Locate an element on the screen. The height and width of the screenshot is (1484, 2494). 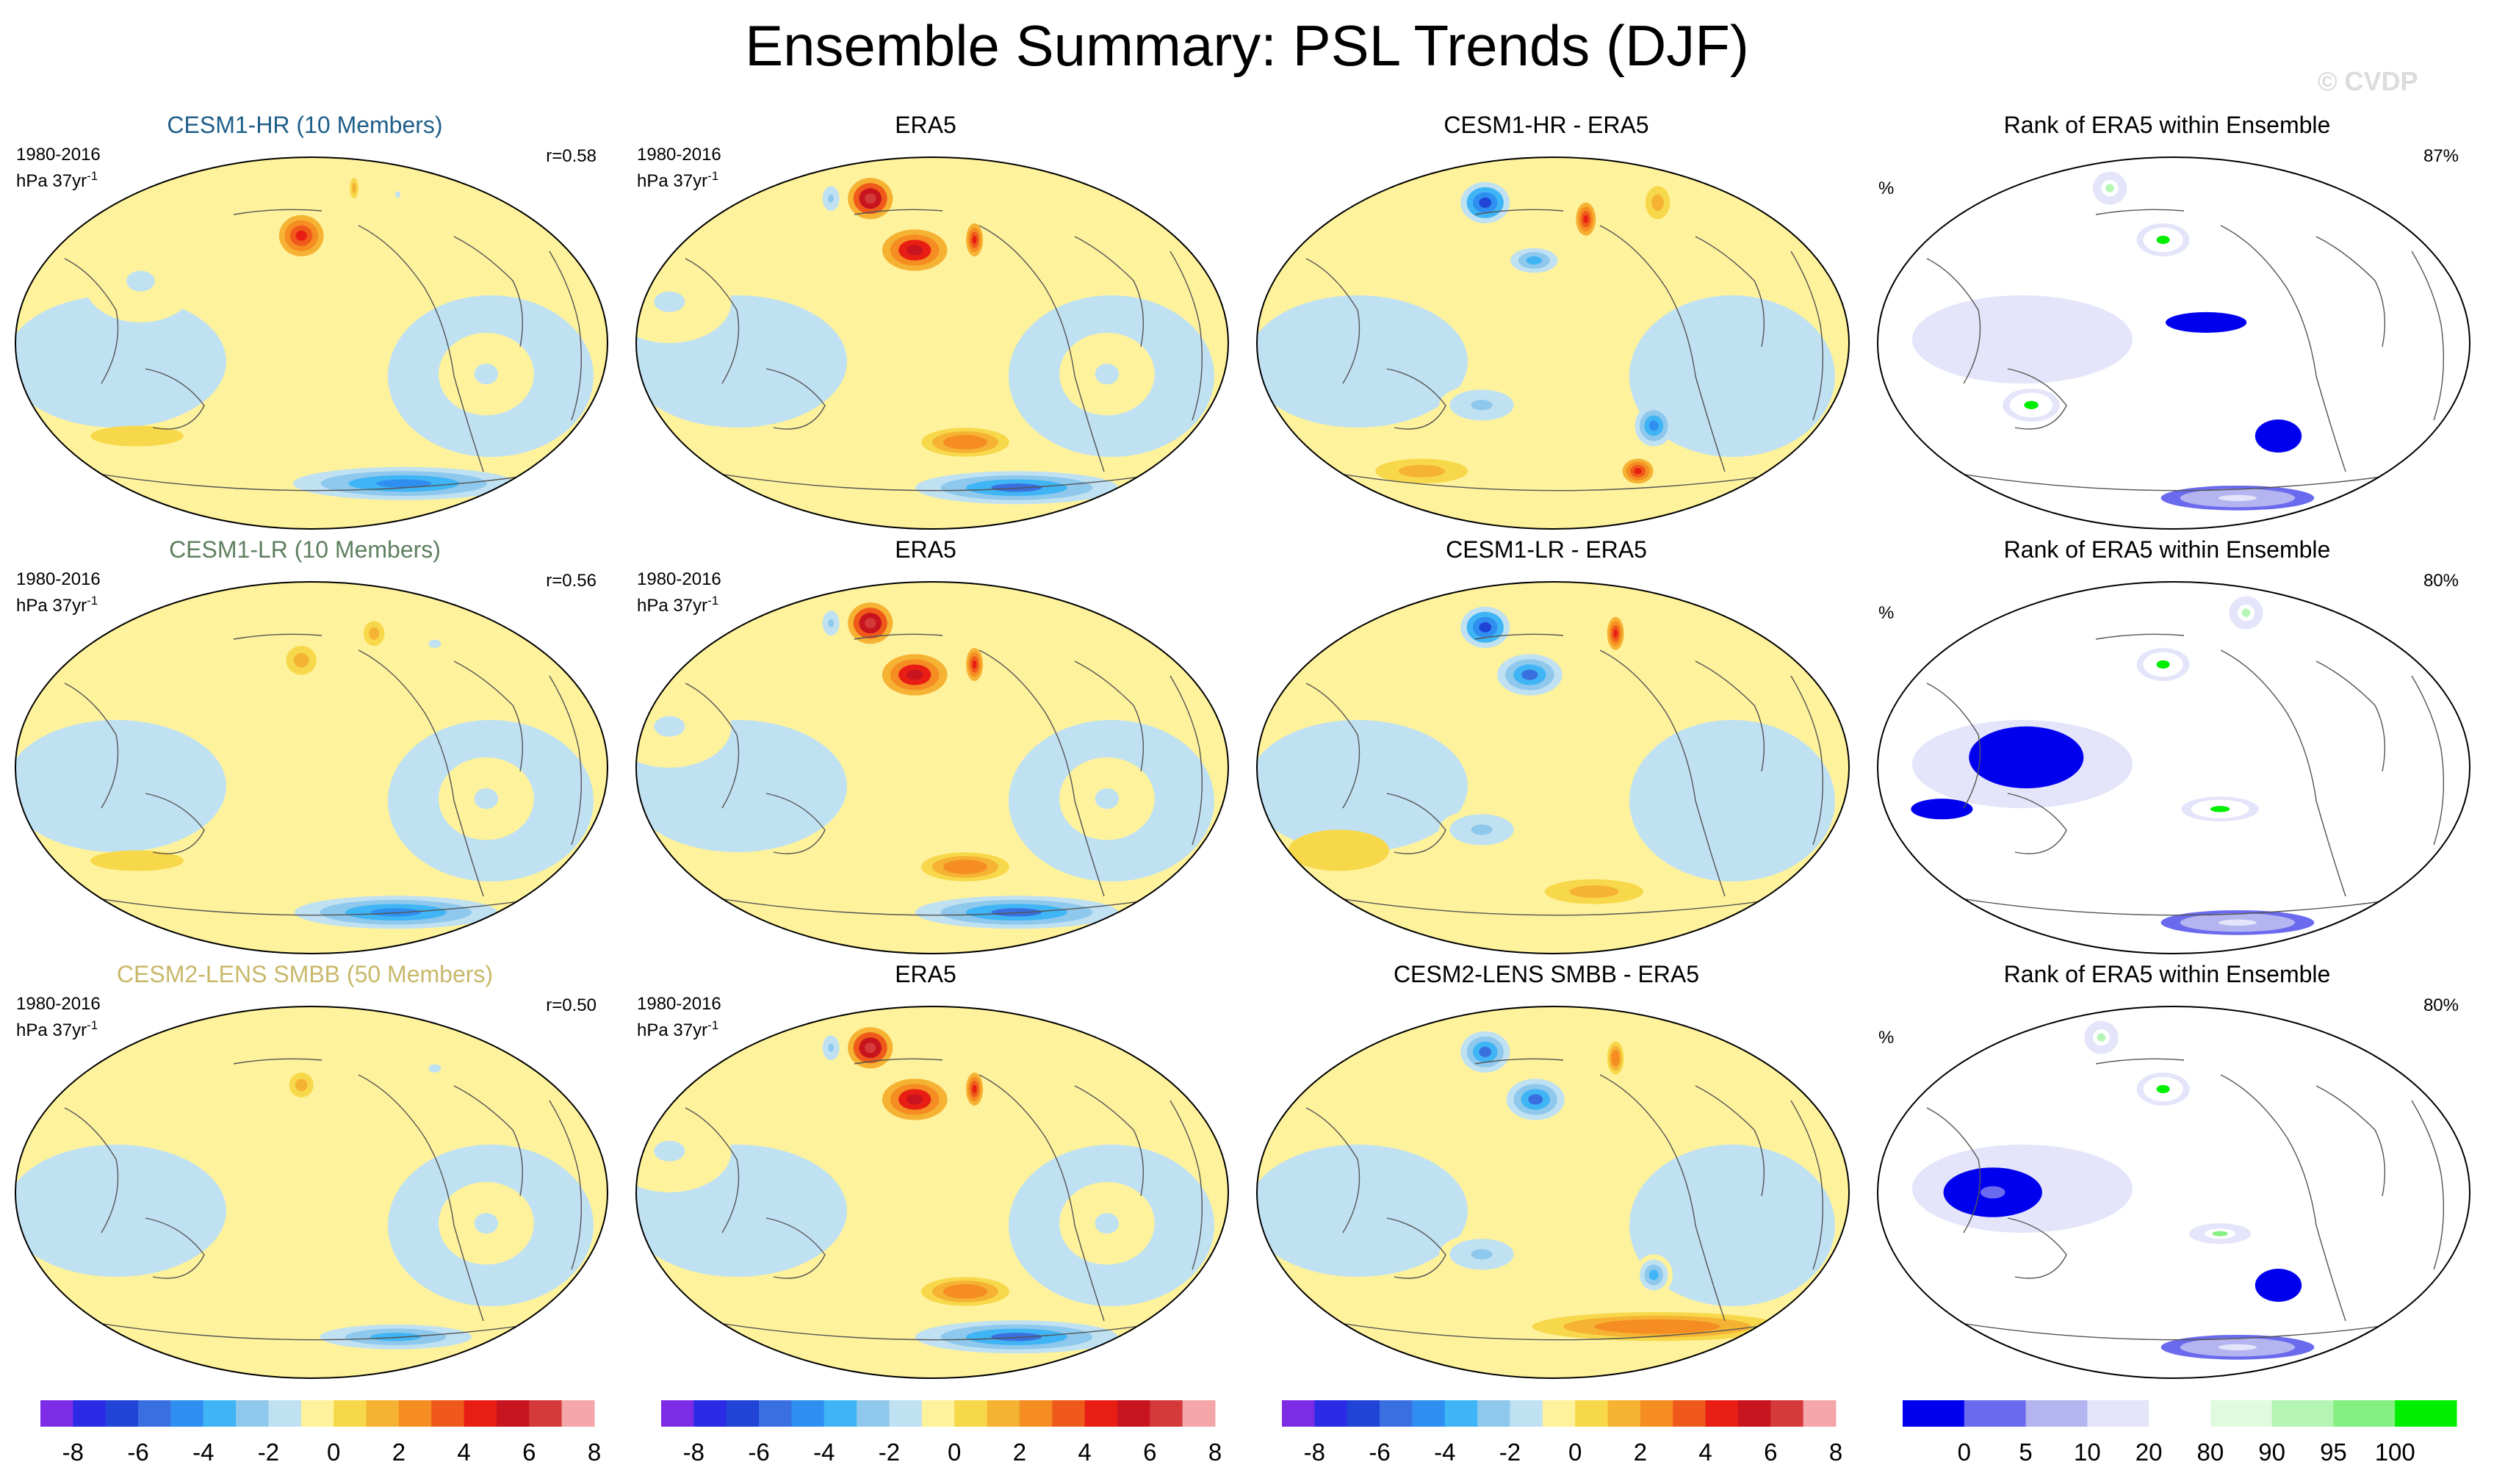
colorbar: -8 -6 -4 -2 0 2 4 6 8 is located at coordinates (942, 1437).